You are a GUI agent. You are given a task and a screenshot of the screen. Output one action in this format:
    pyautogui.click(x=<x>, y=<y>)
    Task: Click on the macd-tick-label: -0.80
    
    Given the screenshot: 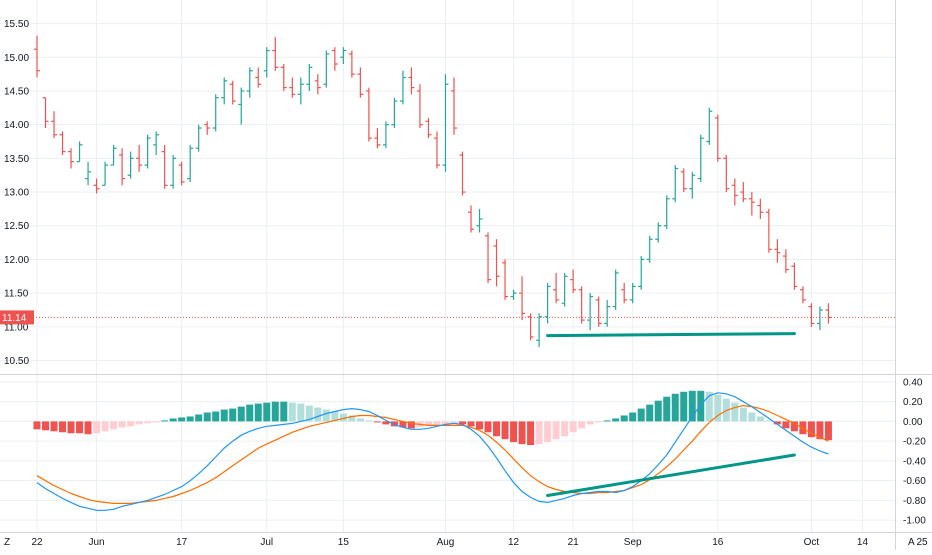 What is the action you would take?
    pyautogui.click(x=914, y=501)
    